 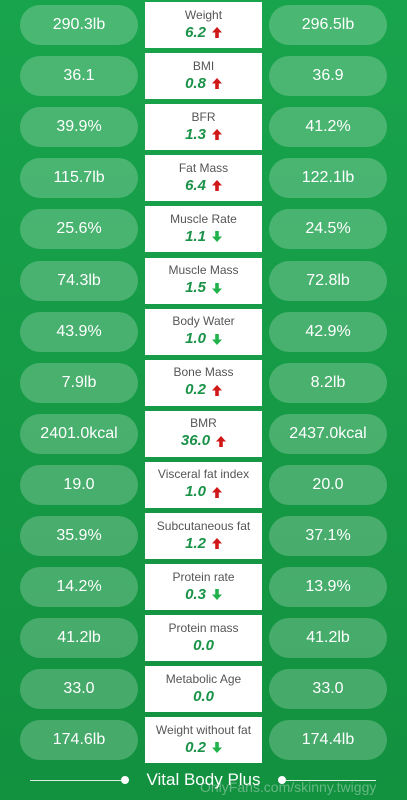 I want to click on metric-name: Visceral fat index, so click(x=203, y=474).